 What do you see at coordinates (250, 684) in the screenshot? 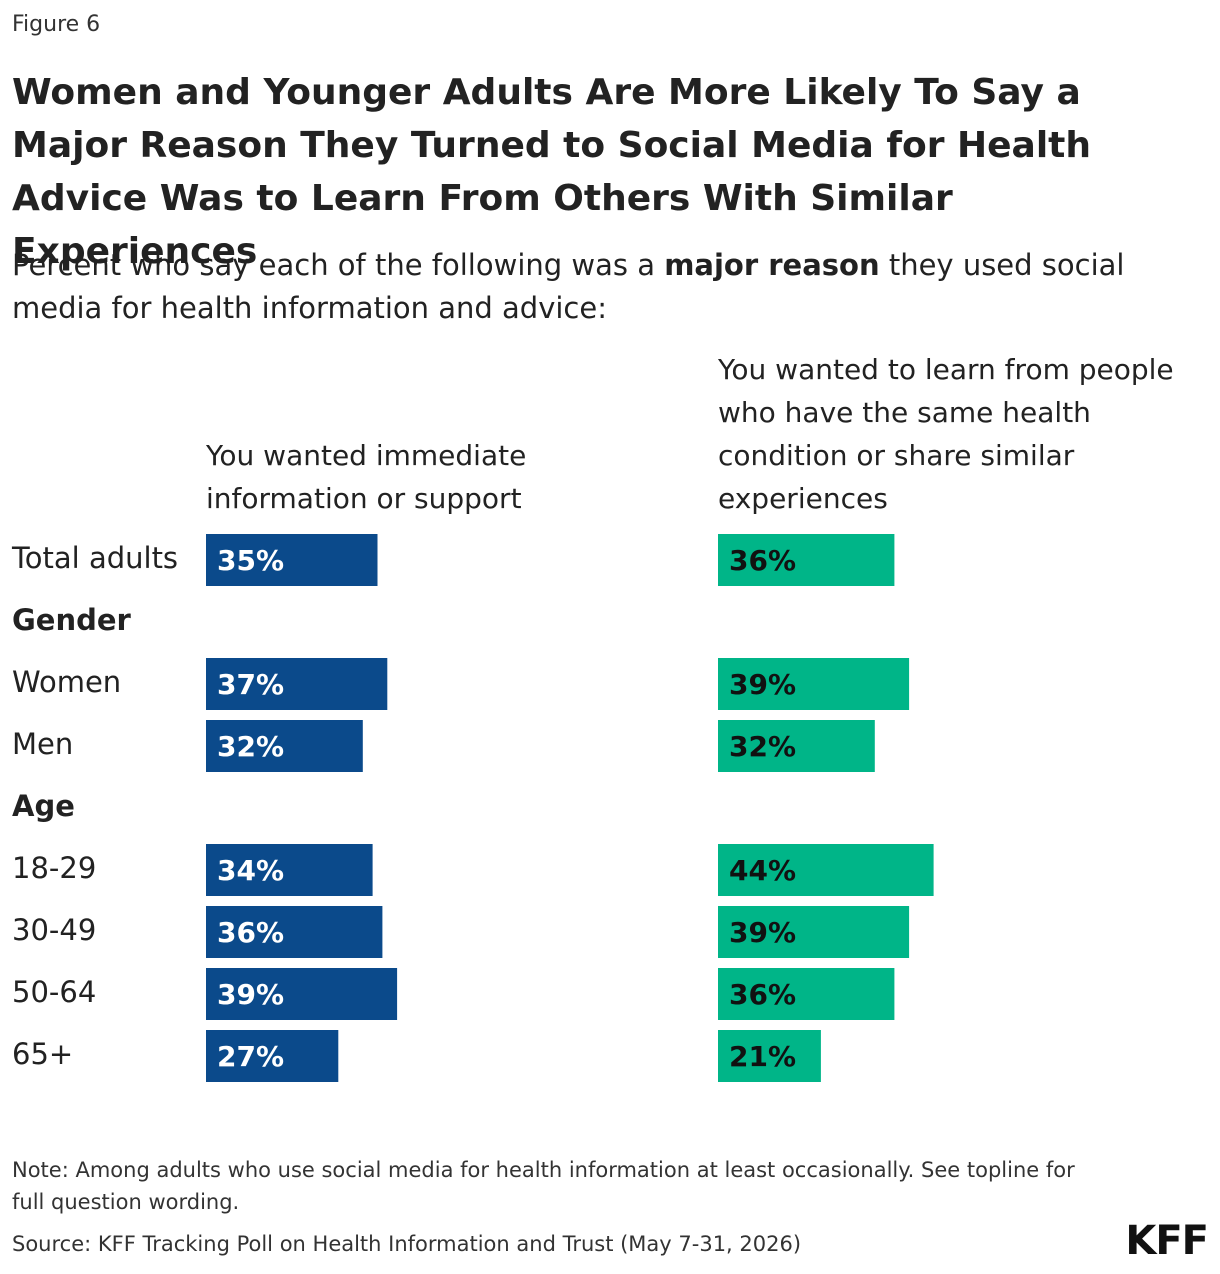
I see `data-label: 37%` at bounding box center [250, 684].